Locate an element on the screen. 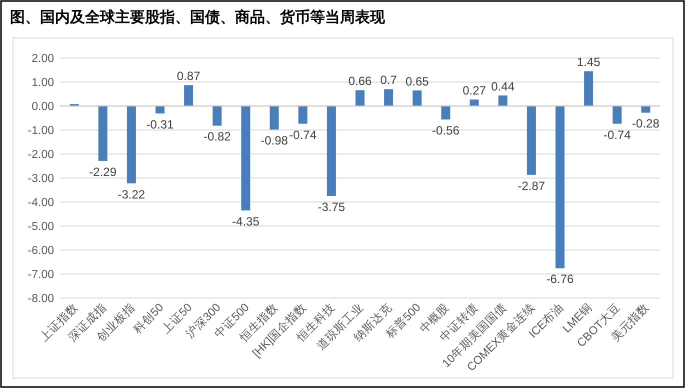 The image size is (685, 388). data-label: 0.44 is located at coordinates (503, 86).